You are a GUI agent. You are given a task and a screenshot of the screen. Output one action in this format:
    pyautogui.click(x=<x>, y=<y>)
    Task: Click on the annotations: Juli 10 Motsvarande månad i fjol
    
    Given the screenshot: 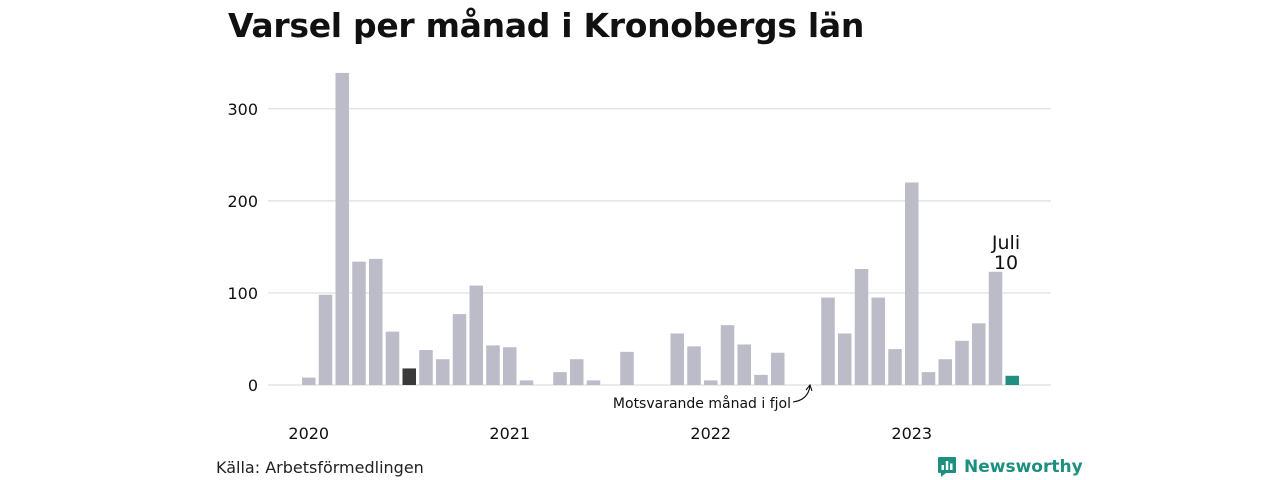 What is the action you would take?
    pyautogui.click(x=816, y=322)
    